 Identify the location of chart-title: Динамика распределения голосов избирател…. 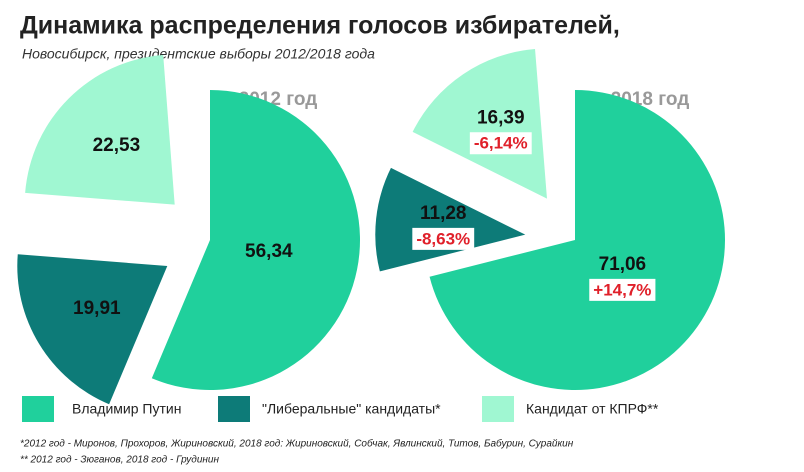
(320, 26).